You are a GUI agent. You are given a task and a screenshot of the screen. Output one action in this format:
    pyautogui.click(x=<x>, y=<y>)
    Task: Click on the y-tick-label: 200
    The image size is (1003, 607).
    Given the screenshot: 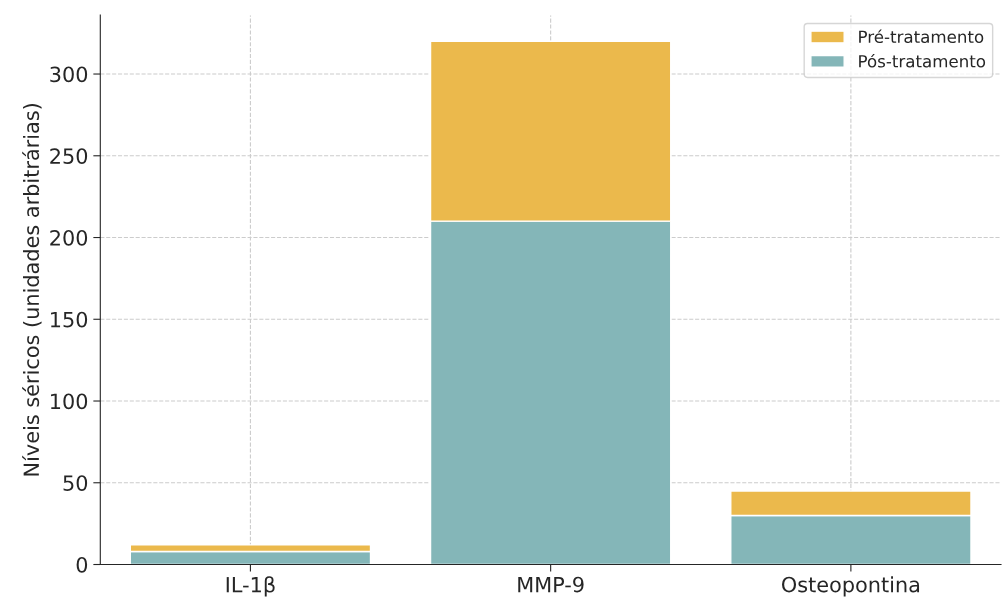 What is the action you would take?
    pyautogui.click(x=69, y=237)
    